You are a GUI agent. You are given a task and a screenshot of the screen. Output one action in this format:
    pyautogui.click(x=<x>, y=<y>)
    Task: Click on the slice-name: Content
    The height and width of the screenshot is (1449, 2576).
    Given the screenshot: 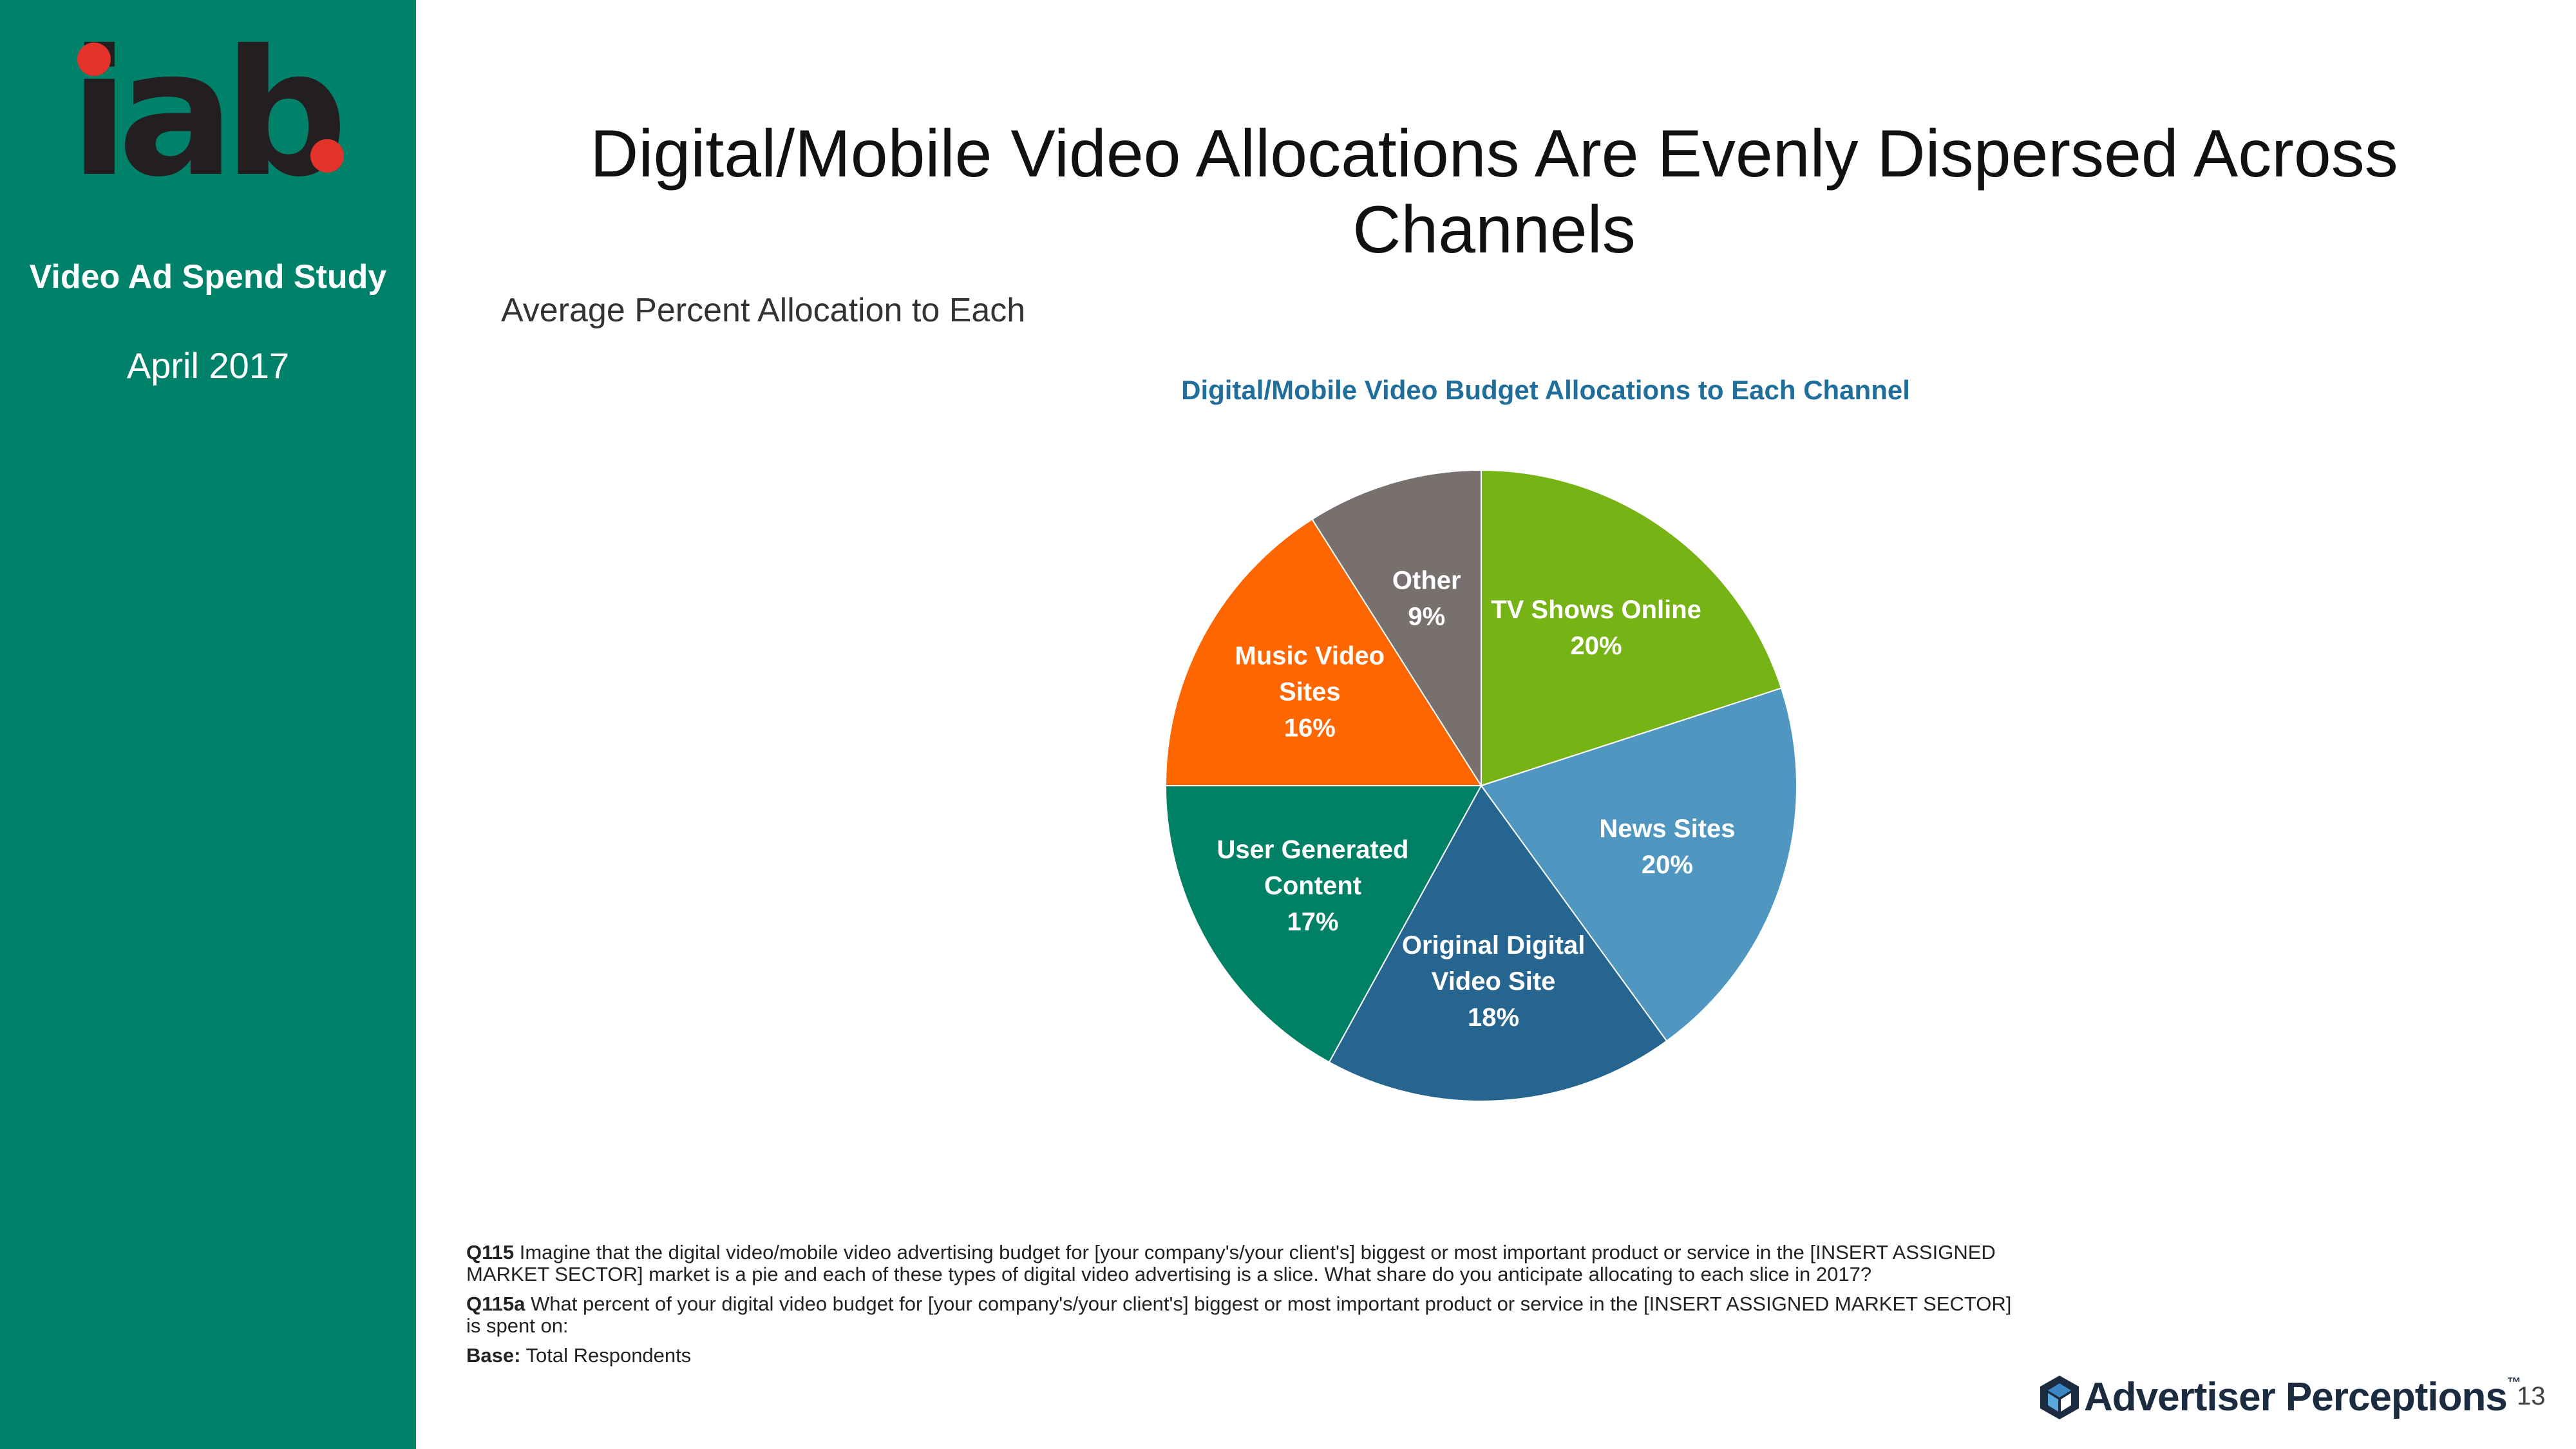 What is the action you would take?
    pyautogui.click(x=1313, y=886)
    